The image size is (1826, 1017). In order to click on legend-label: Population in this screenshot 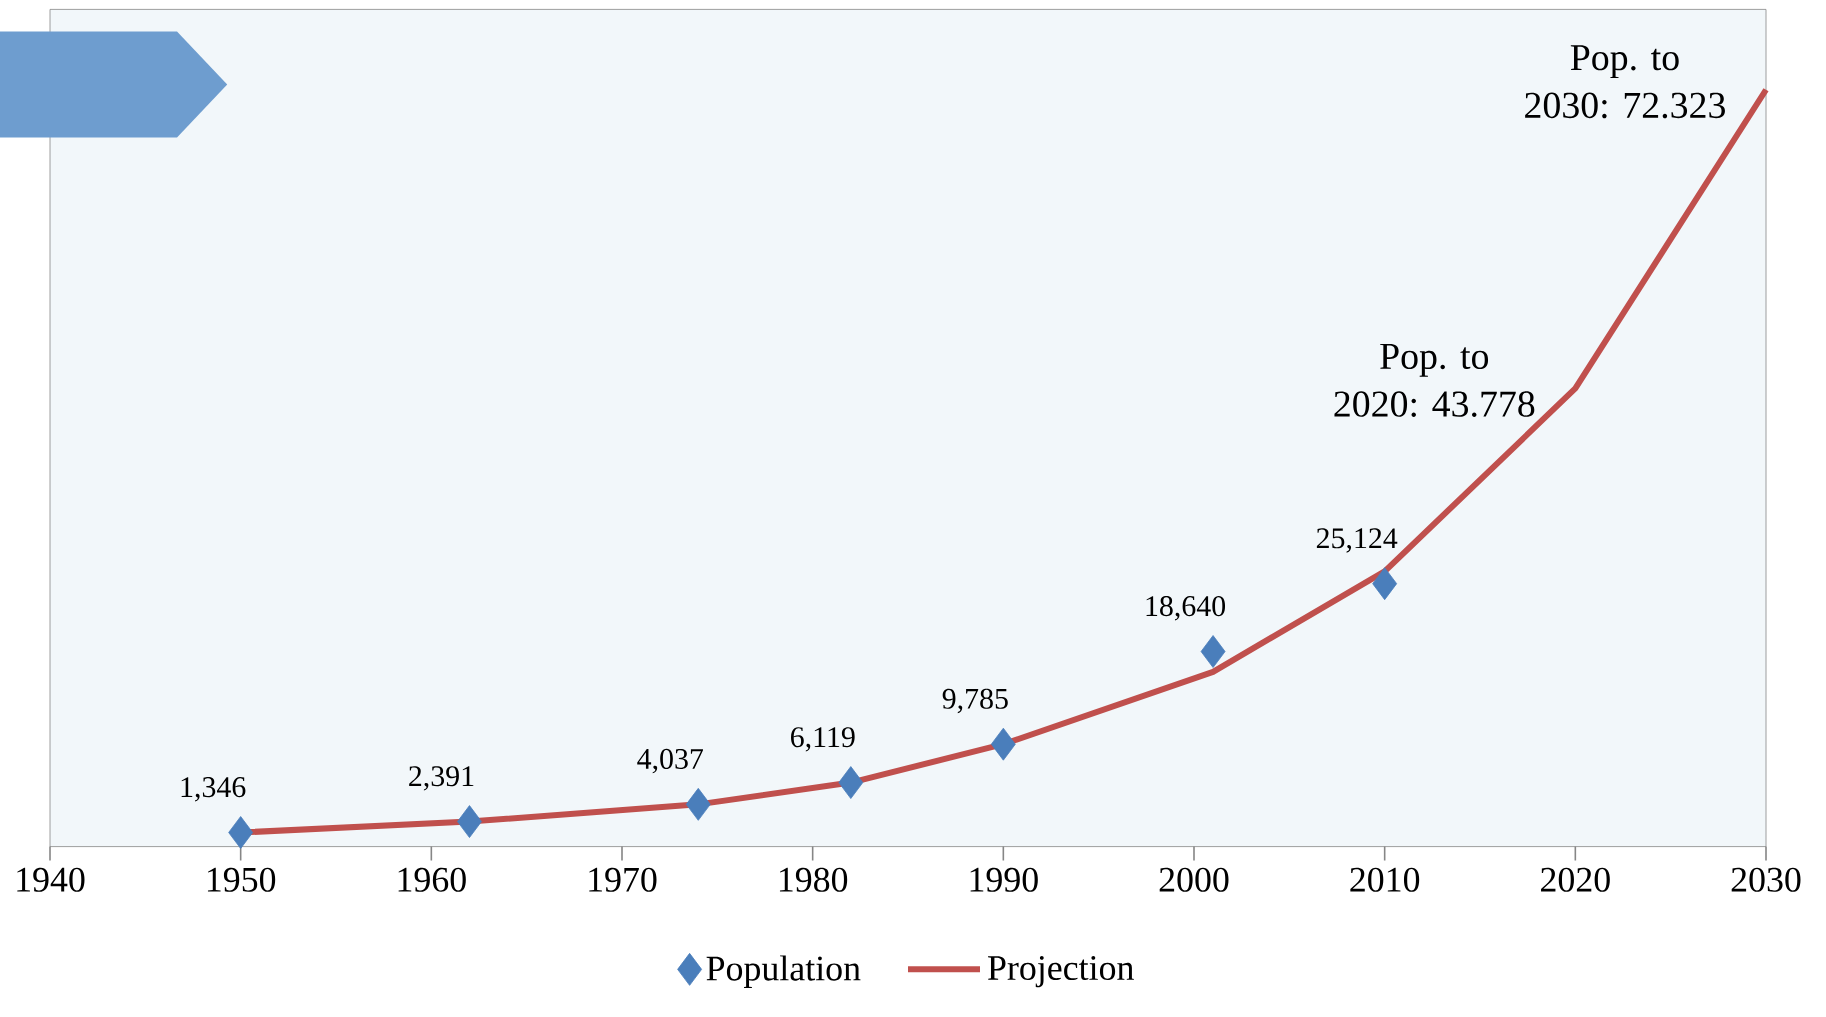, I will do `click(783, 972)`.